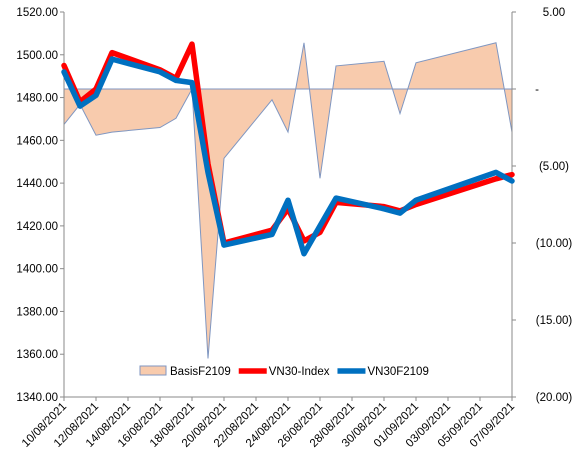  Describe the element at coordinates (37, 227) in the screenshot. I see `y-tick-label: 1420.00` at that location.